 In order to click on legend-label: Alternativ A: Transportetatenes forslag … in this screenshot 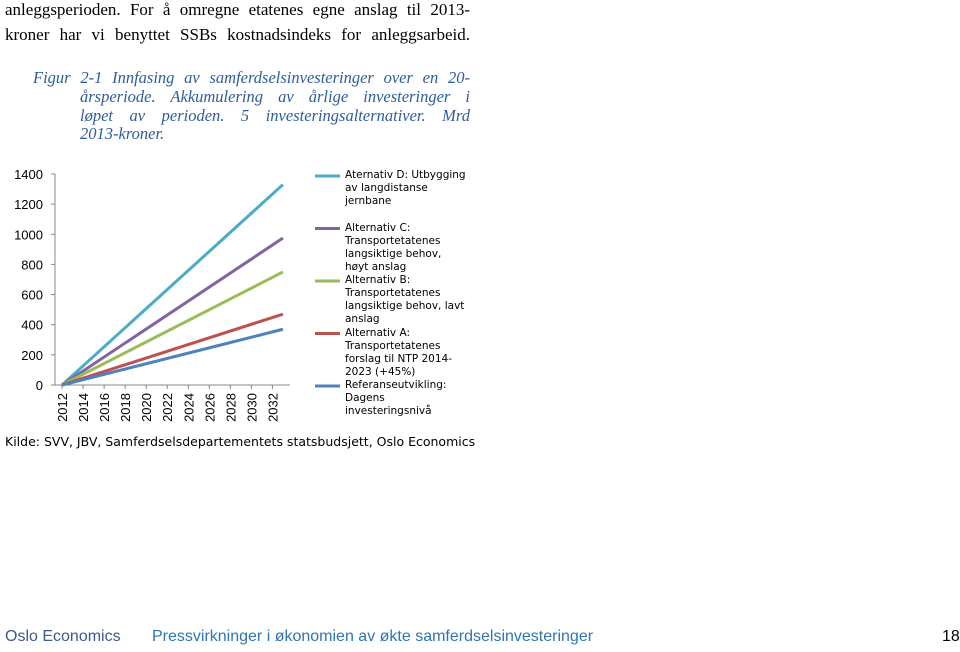, I will do `click(398, 352)`.